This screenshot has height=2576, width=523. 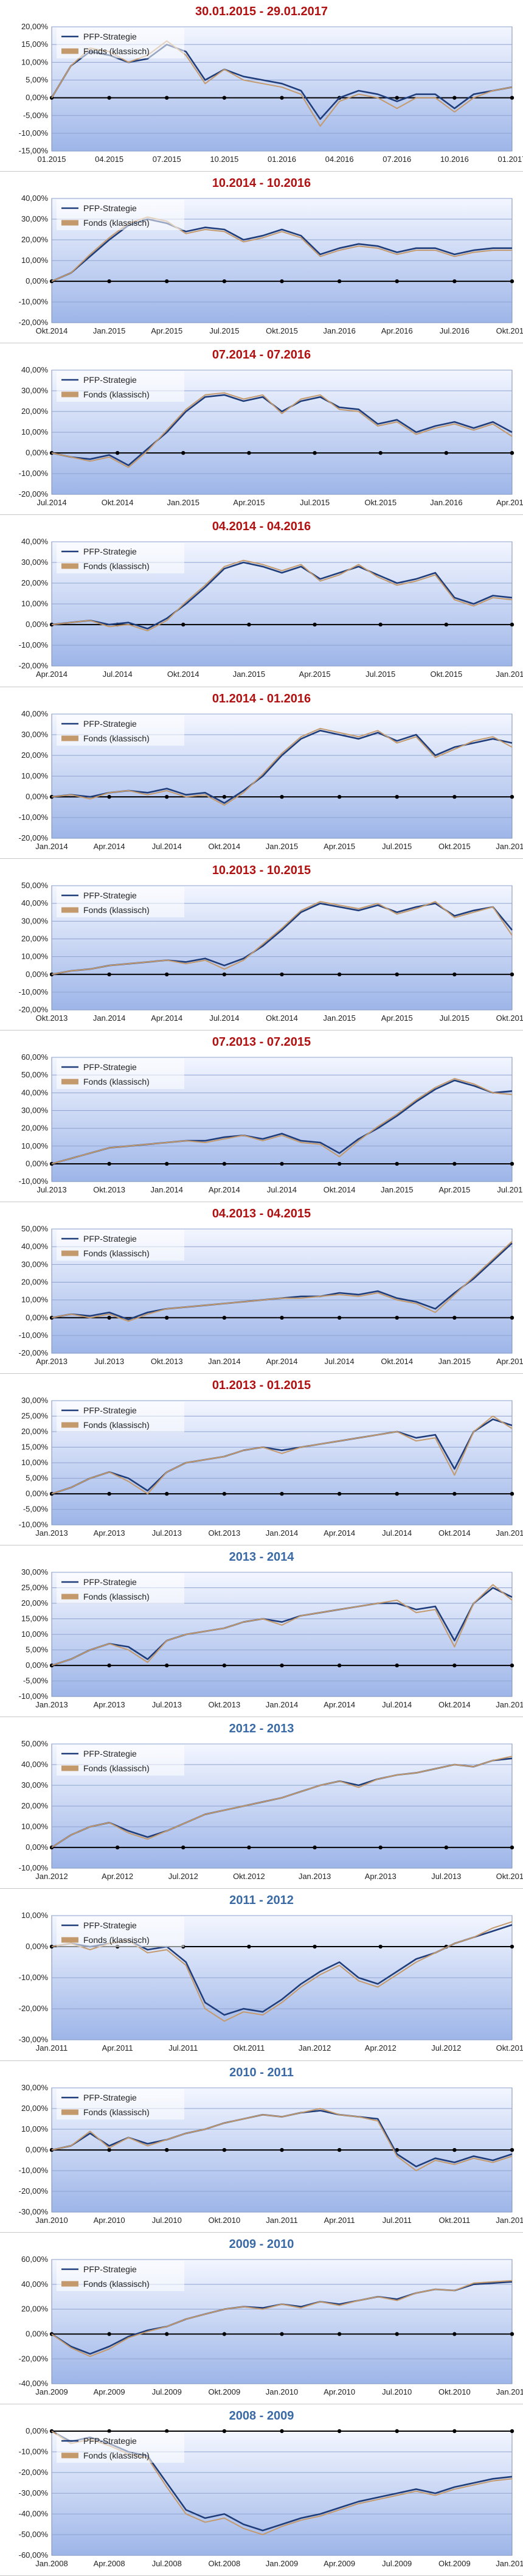 I want to click on x-tick-label: 01.2016, so click(x=282, y=159).